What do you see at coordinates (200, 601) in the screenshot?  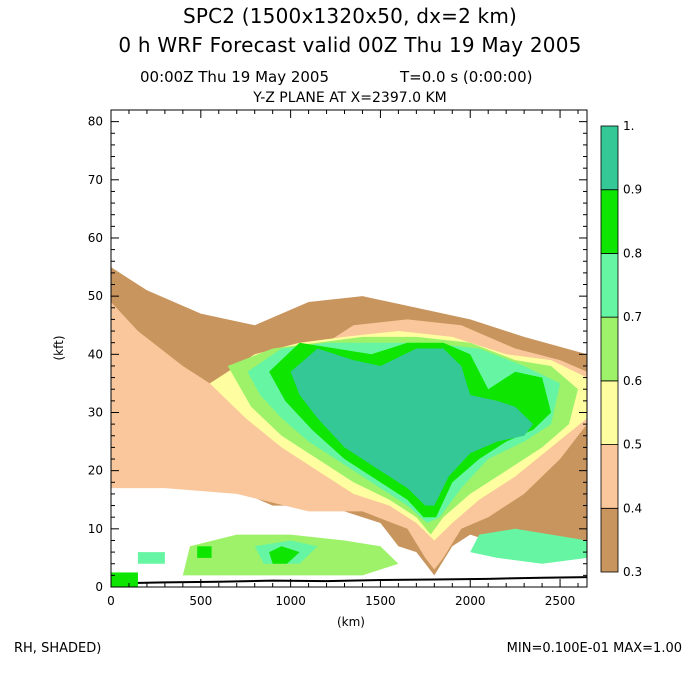 I see `x-tick-label: 500` at bounding box center [200, 601].